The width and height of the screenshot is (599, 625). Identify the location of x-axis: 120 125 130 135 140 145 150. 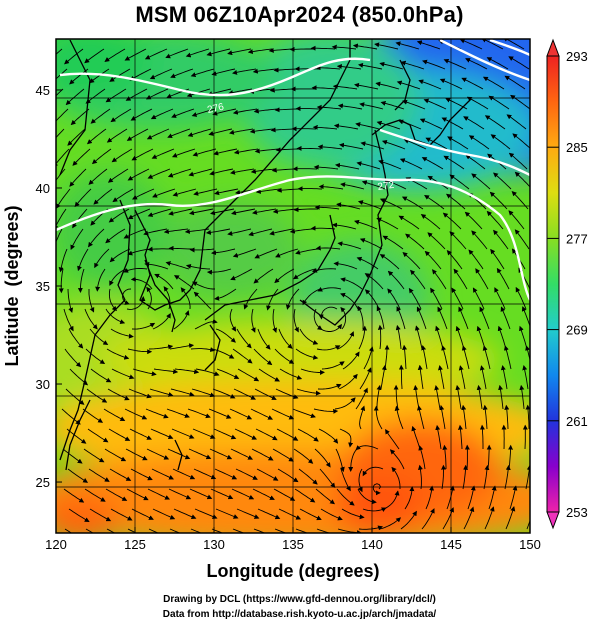
(293, 539).